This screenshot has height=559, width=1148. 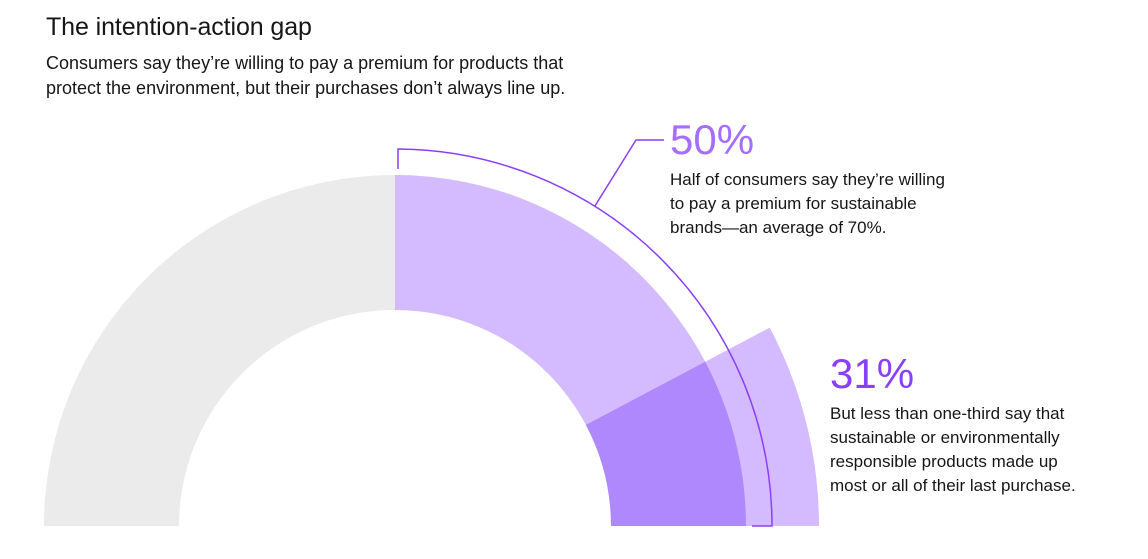 What do you see at coordinates (945, 437) in the screenshot?
I see `description-line: sustainable or environmentally` at bounding box center [945, 437].